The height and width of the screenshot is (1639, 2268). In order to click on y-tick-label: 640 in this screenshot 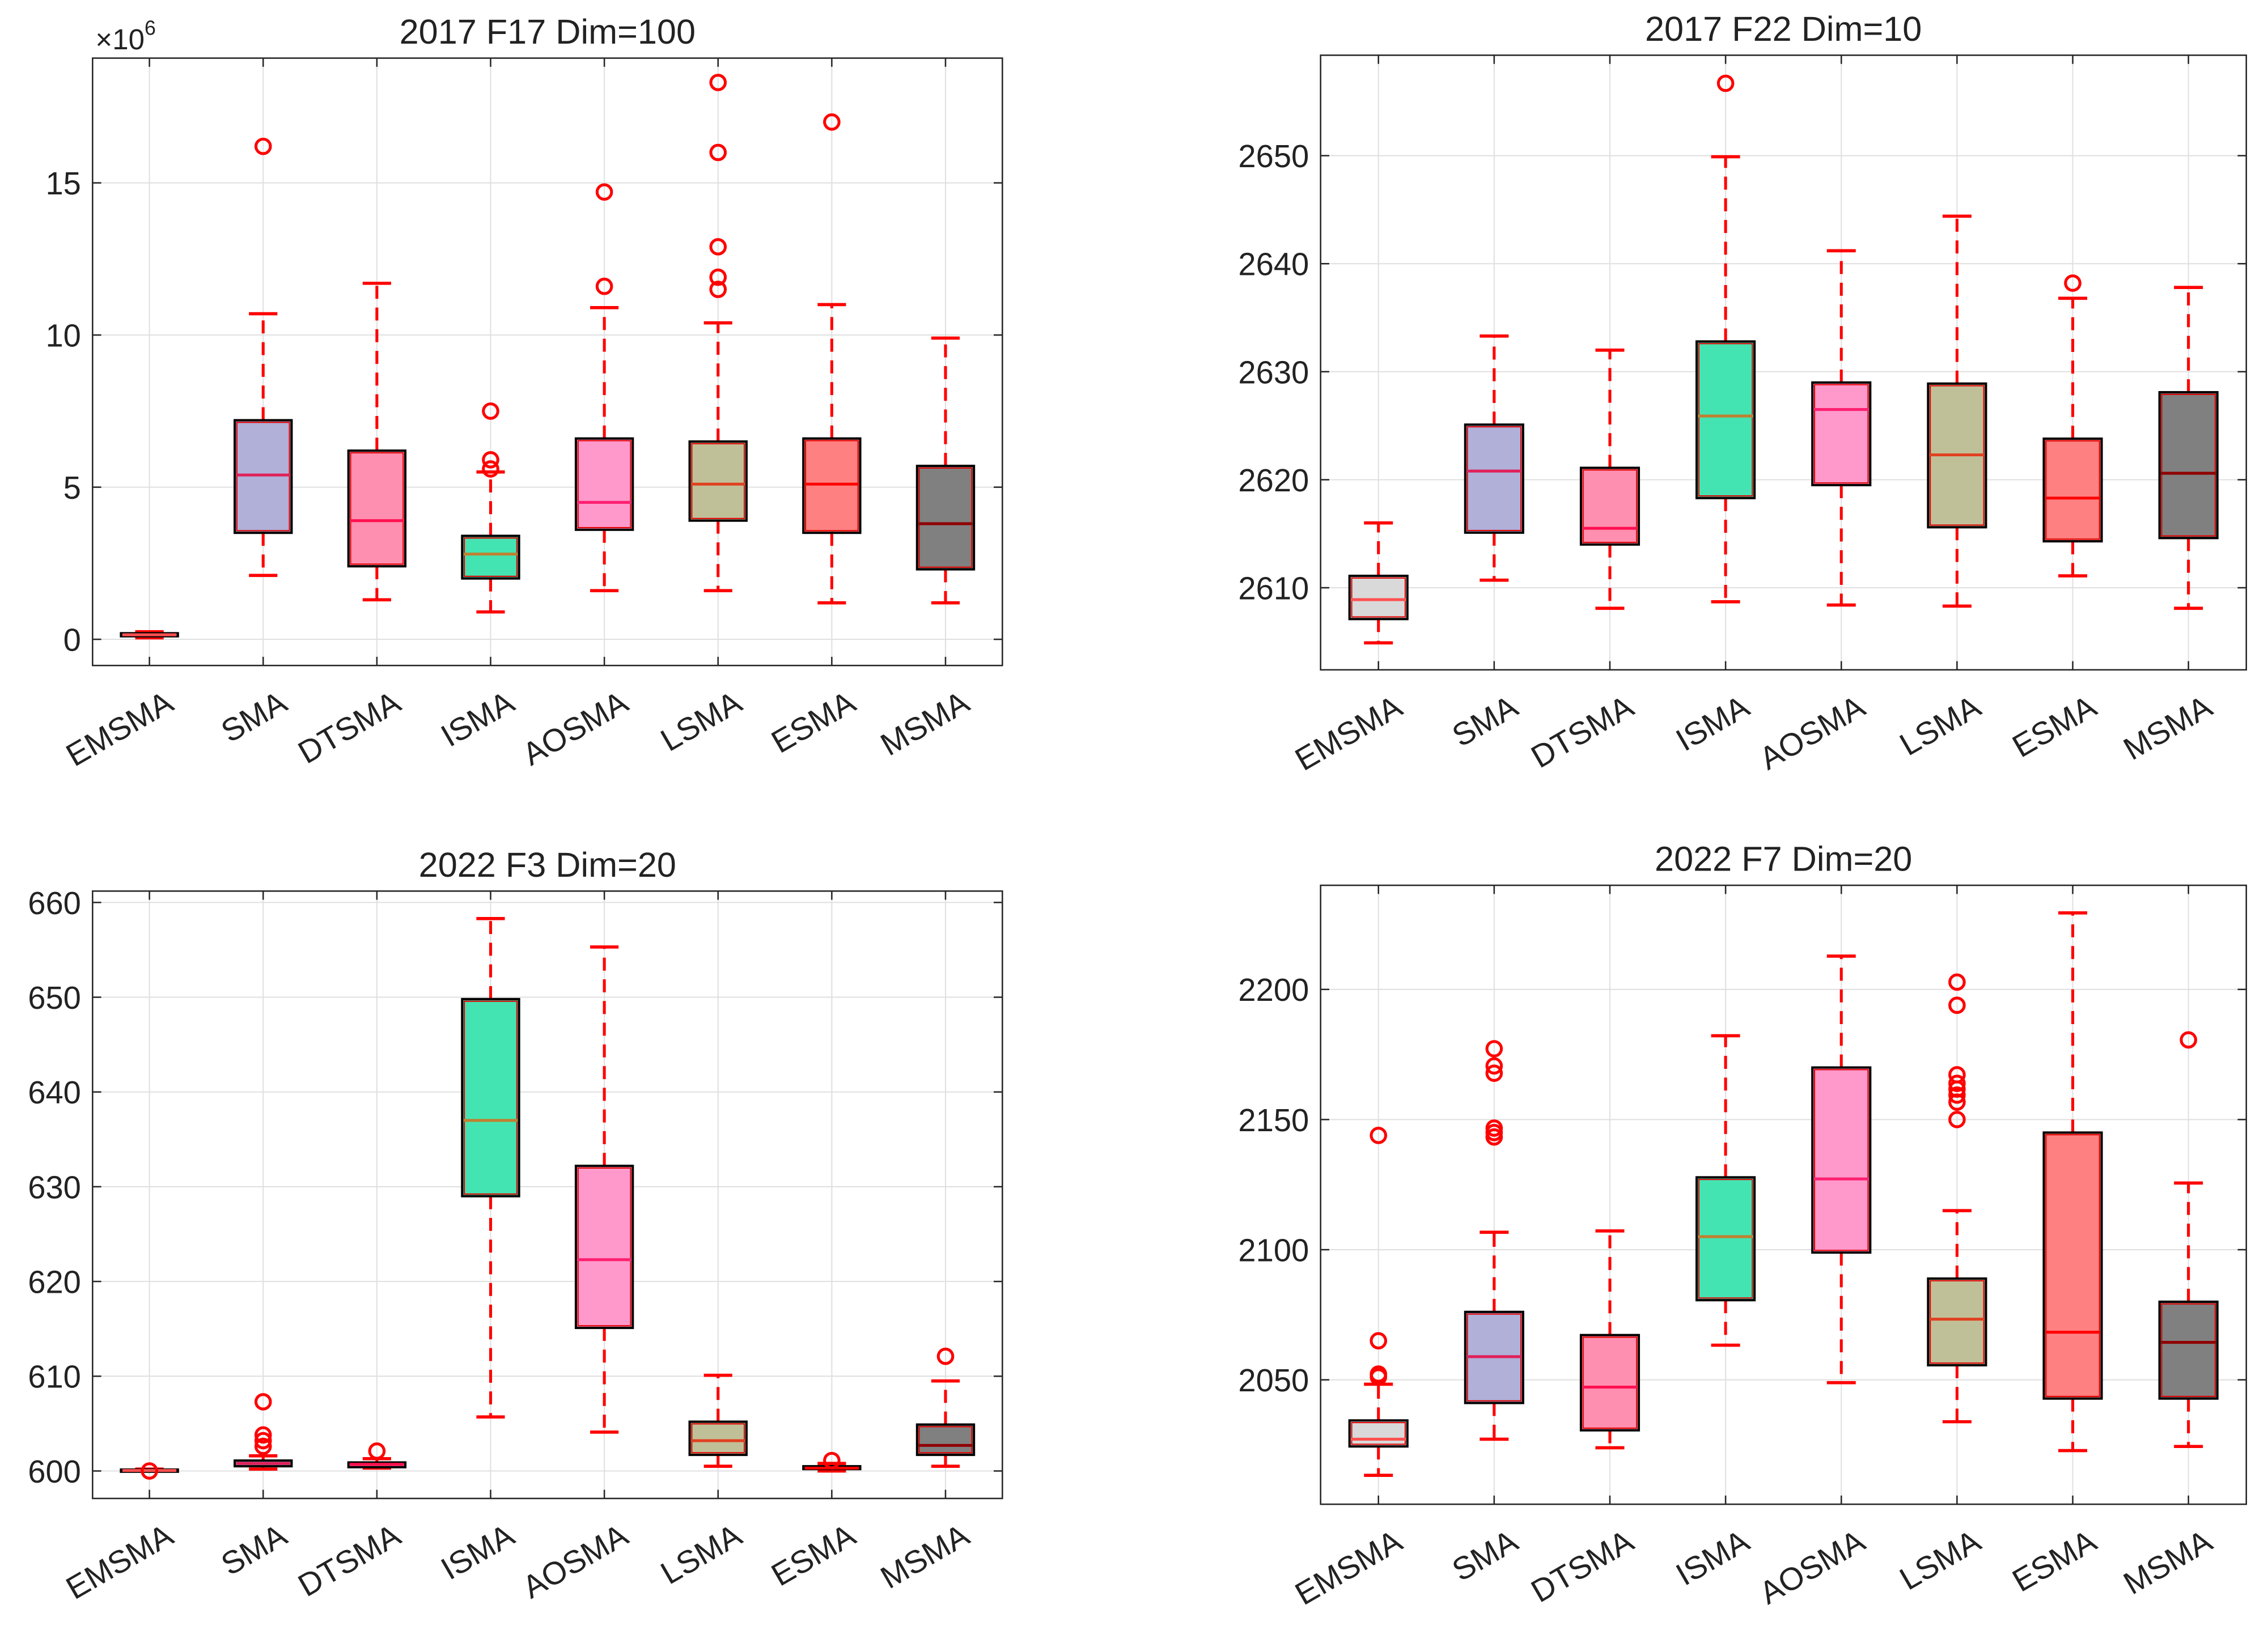, I will do `click(54, 1092)`.